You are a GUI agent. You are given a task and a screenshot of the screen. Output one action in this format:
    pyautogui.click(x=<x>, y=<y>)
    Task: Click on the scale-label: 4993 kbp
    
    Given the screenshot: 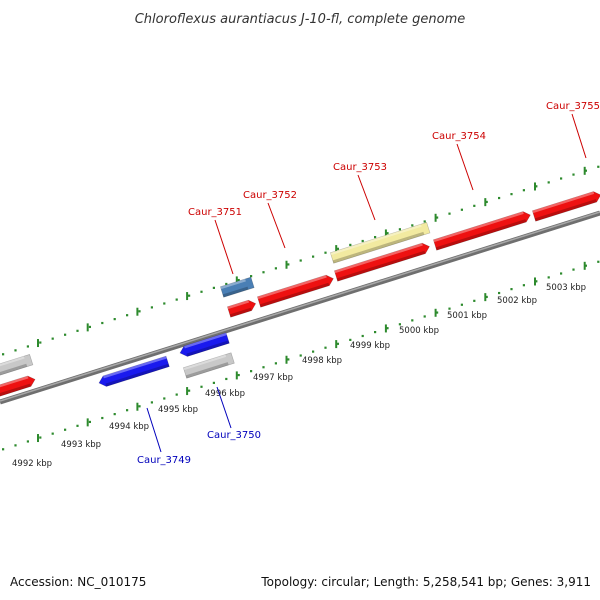 What is the action you would take?
    pyautogui.click(x=81, y=445)
    